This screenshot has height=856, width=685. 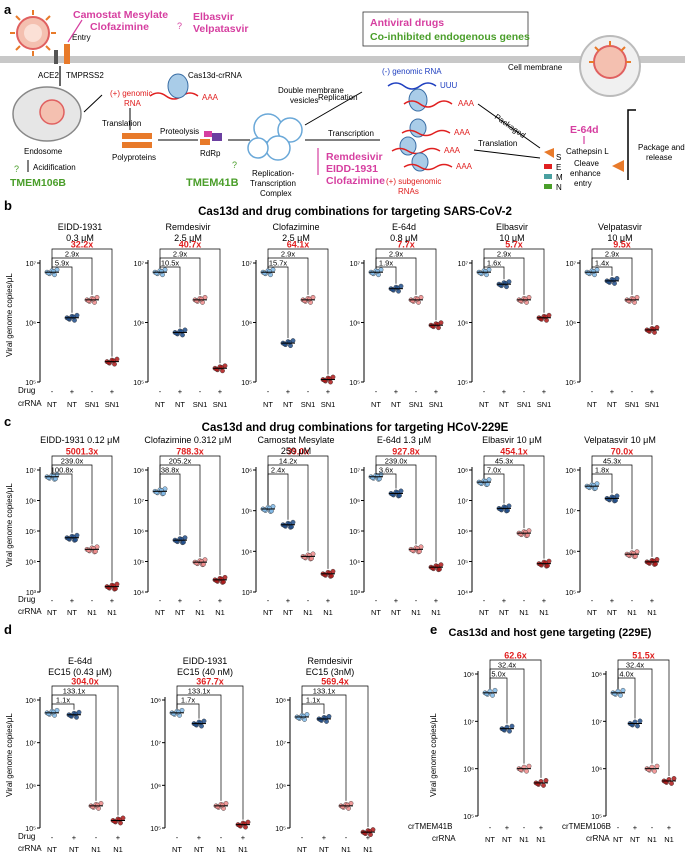 I want to click on rdrp-label: RdRp, so click(x=210, y=153).